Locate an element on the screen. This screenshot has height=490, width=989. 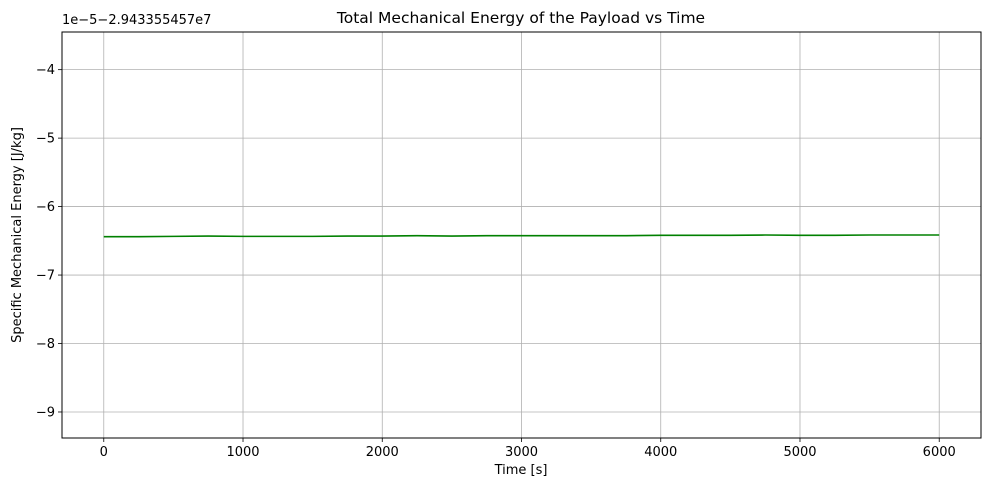
y-axis-label: Specific Mechanical Energy [J/kg] is located at coordinates (17, 235).